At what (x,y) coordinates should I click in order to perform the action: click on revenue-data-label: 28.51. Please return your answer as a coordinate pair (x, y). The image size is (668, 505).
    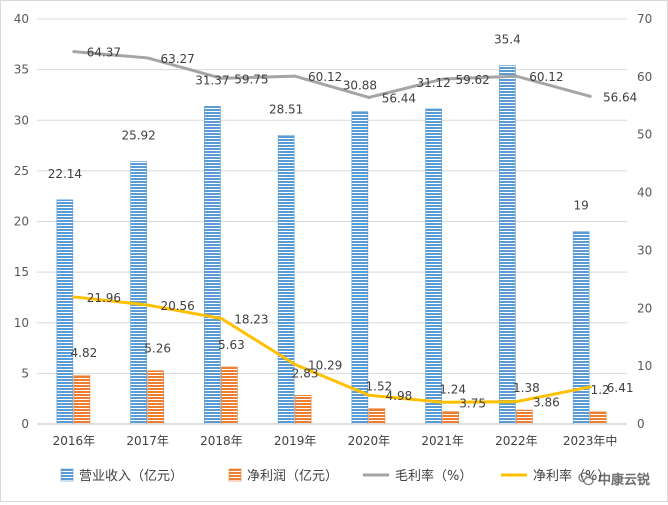
    Looking at the image, I should click on (286, 109).